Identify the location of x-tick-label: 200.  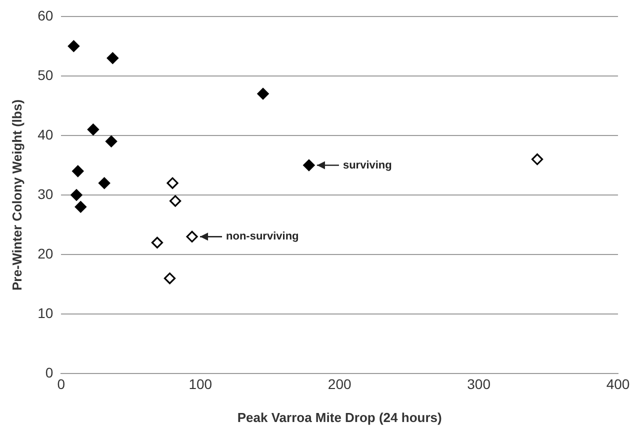
(340, 384).